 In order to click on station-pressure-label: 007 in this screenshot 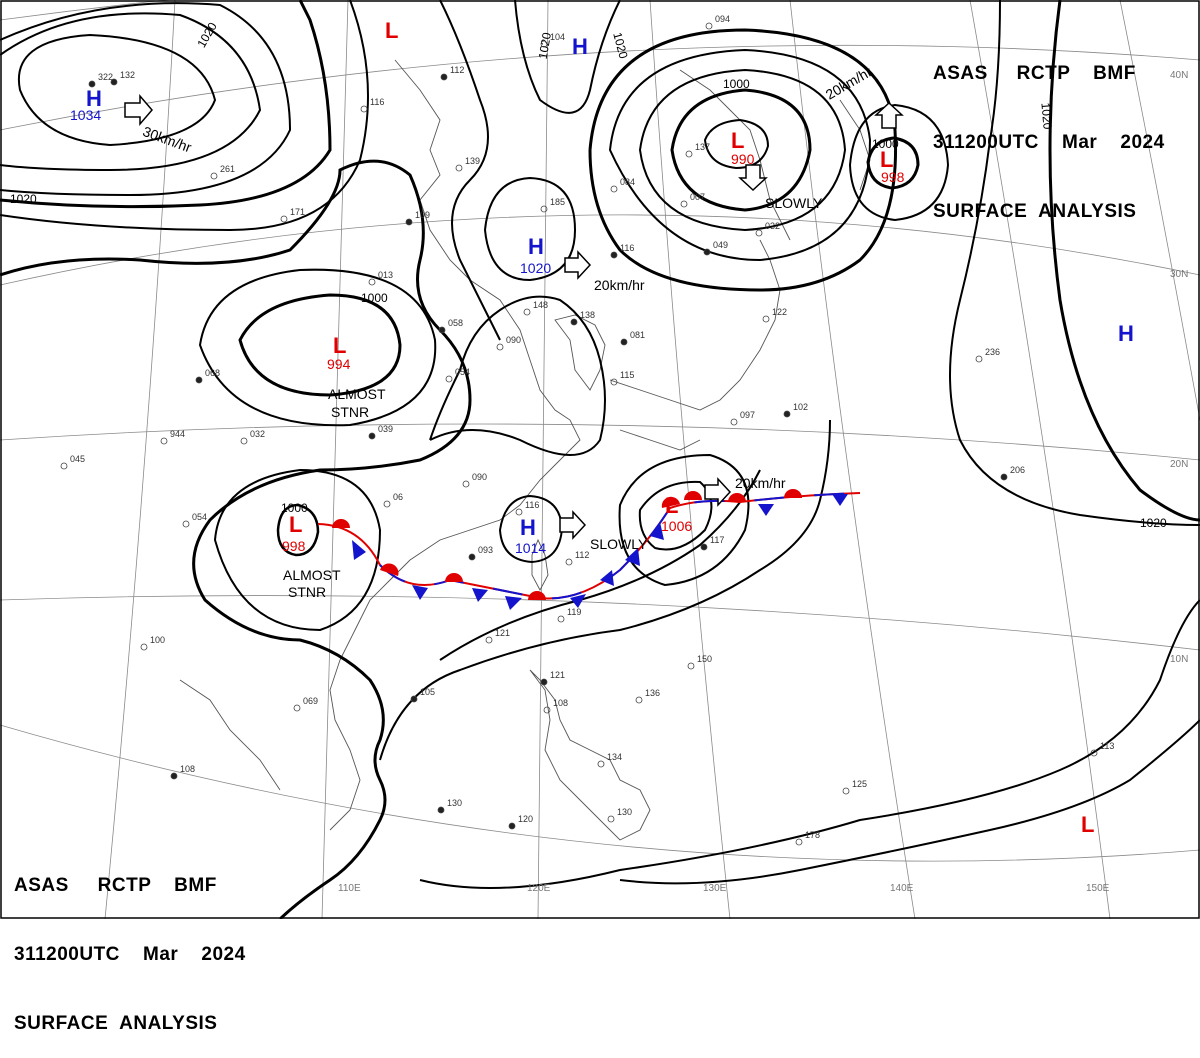, I will do `click(697, 197)`.